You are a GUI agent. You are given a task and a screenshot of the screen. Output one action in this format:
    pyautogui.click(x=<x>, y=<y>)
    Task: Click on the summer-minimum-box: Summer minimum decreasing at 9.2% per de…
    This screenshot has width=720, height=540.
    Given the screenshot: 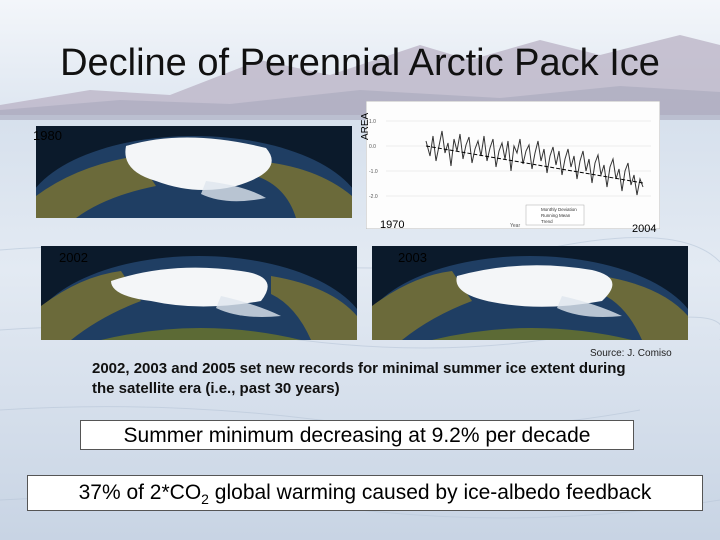 What is the action you would take?
    pyautogui.click(x=357, y=435)
    